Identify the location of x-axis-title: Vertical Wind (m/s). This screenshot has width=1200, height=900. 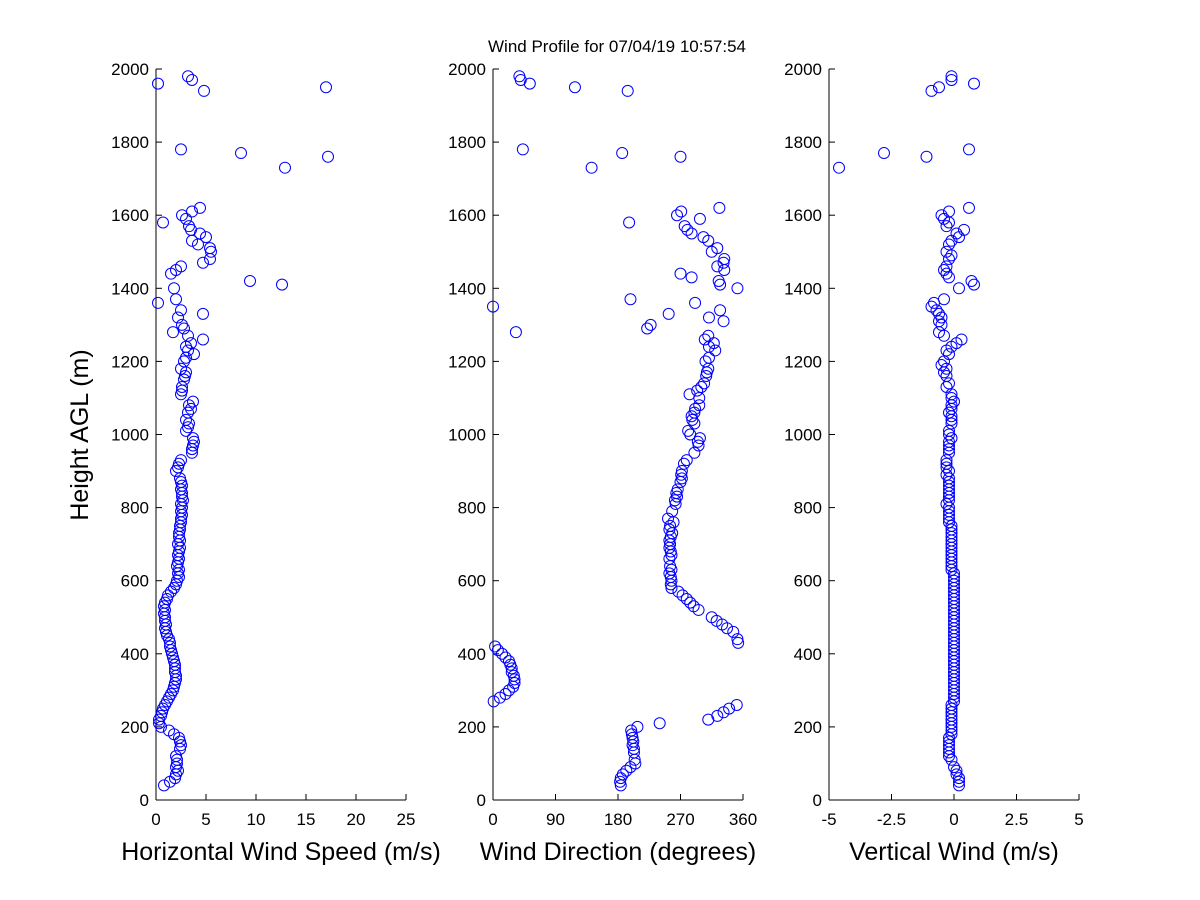
(954, 852).